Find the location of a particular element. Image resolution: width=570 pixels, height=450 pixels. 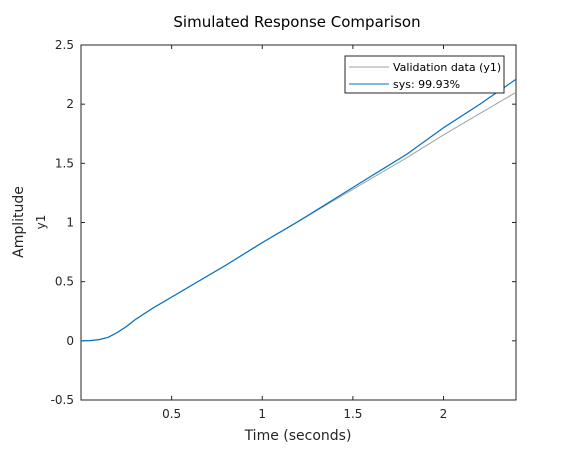

x-axis-label: Time (seconds) is located at coordinates (298, 436).